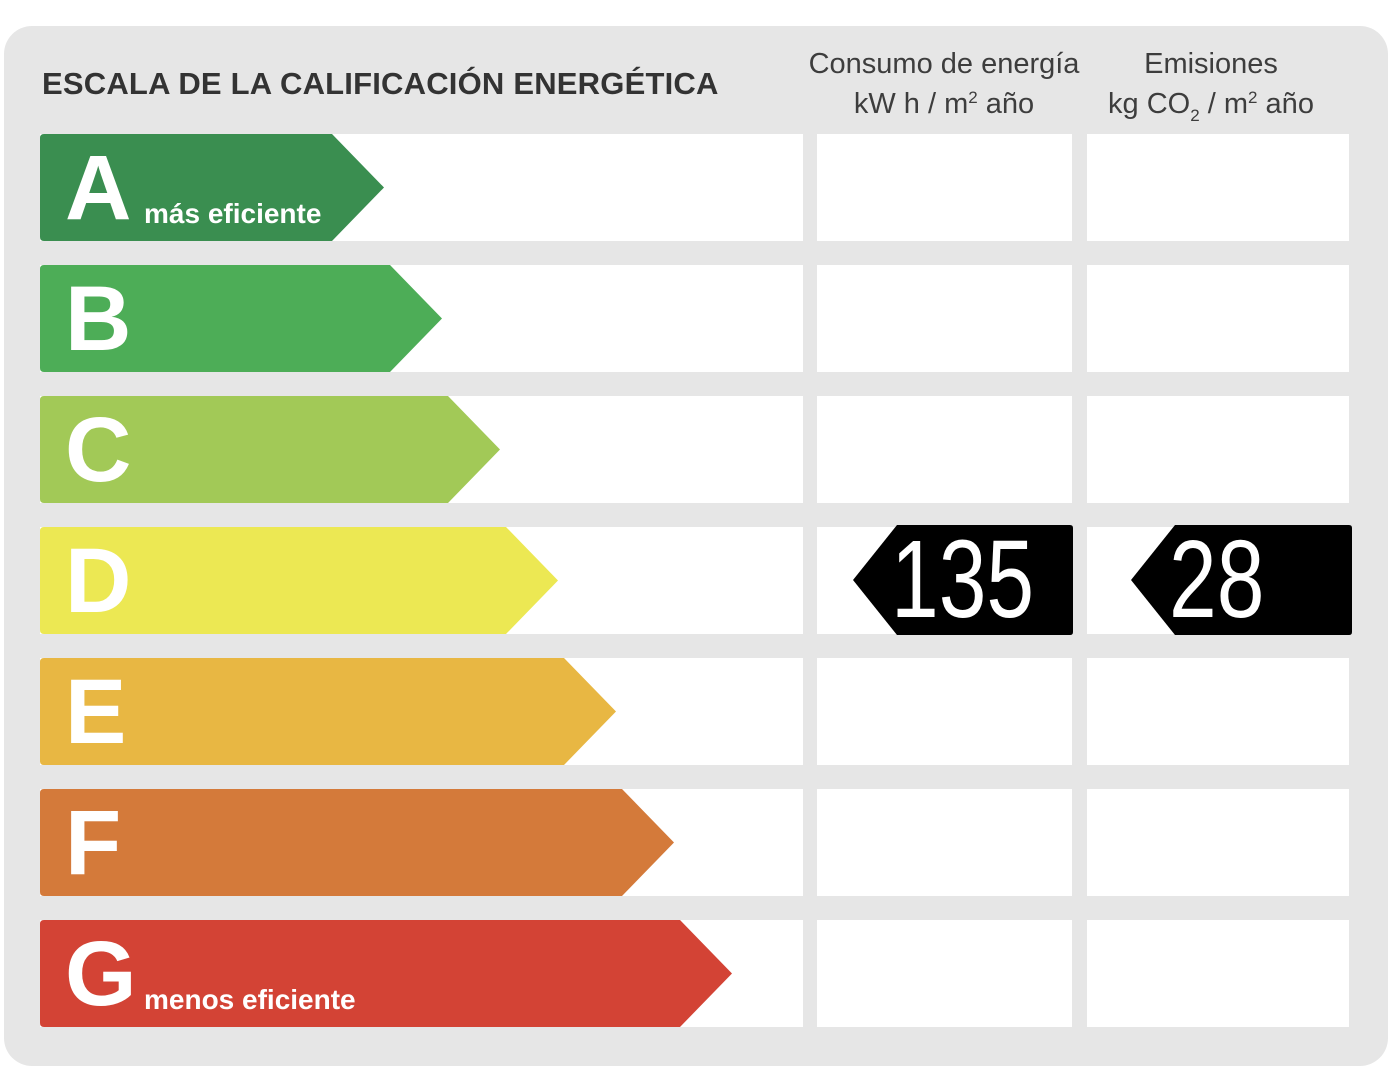 This screenshot has width=1399, height=1080. I want to click on rating-letter-c: C, so click(98, 450).